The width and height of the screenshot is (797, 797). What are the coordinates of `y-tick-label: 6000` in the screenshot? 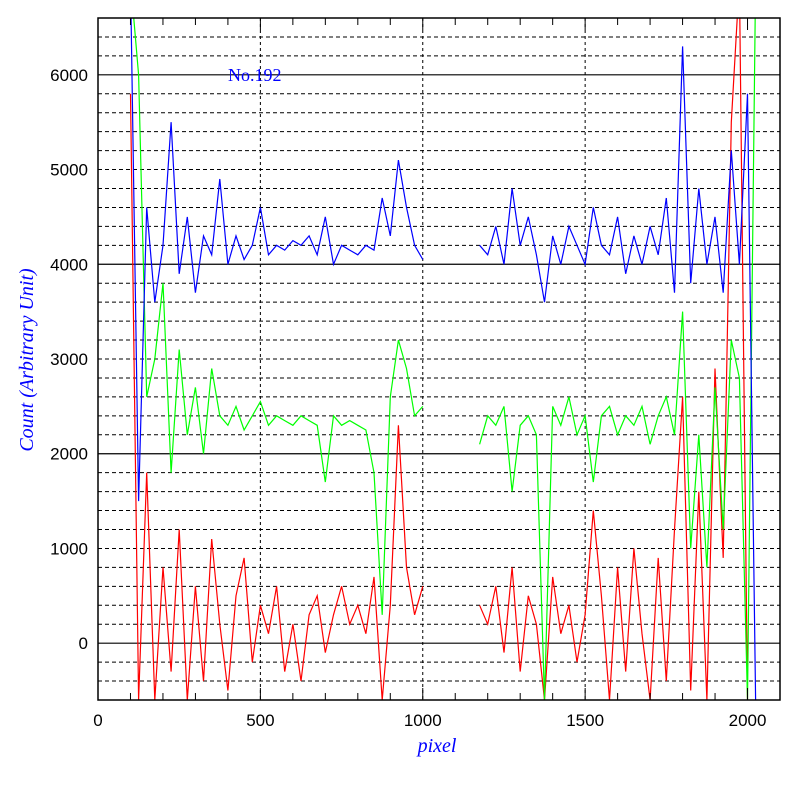 It's located at (69, 75).